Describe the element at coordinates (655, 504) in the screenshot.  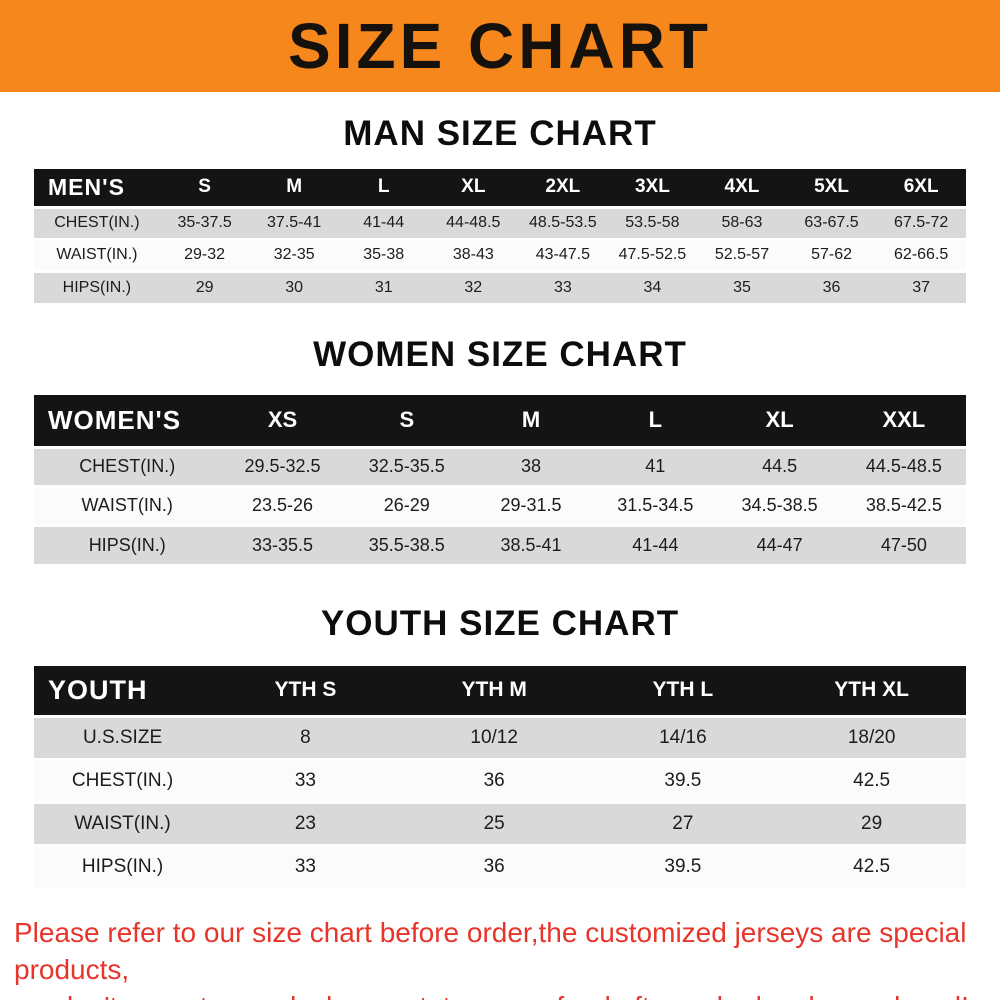
I see `value-cell: 31.5-34.5` at that location.